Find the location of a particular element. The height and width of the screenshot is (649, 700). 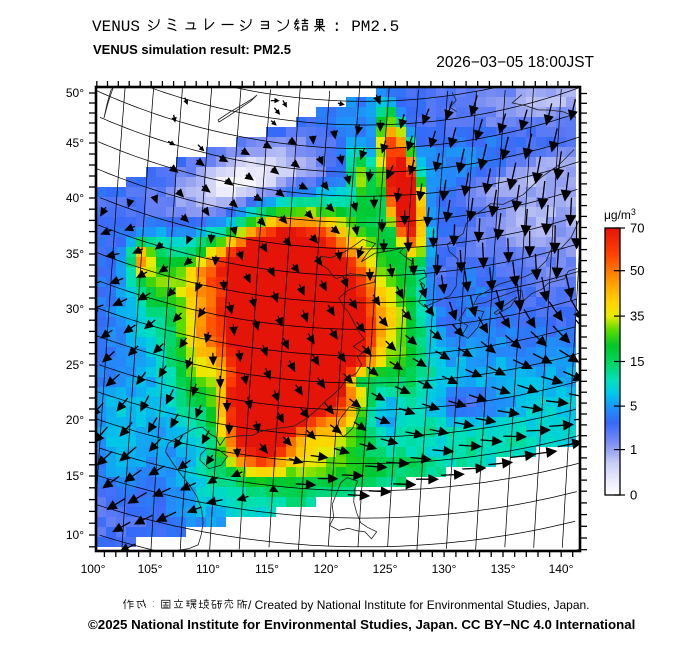

svg-text: VENUS simulation result: PM2.5 is located at coordinates (192, 49).